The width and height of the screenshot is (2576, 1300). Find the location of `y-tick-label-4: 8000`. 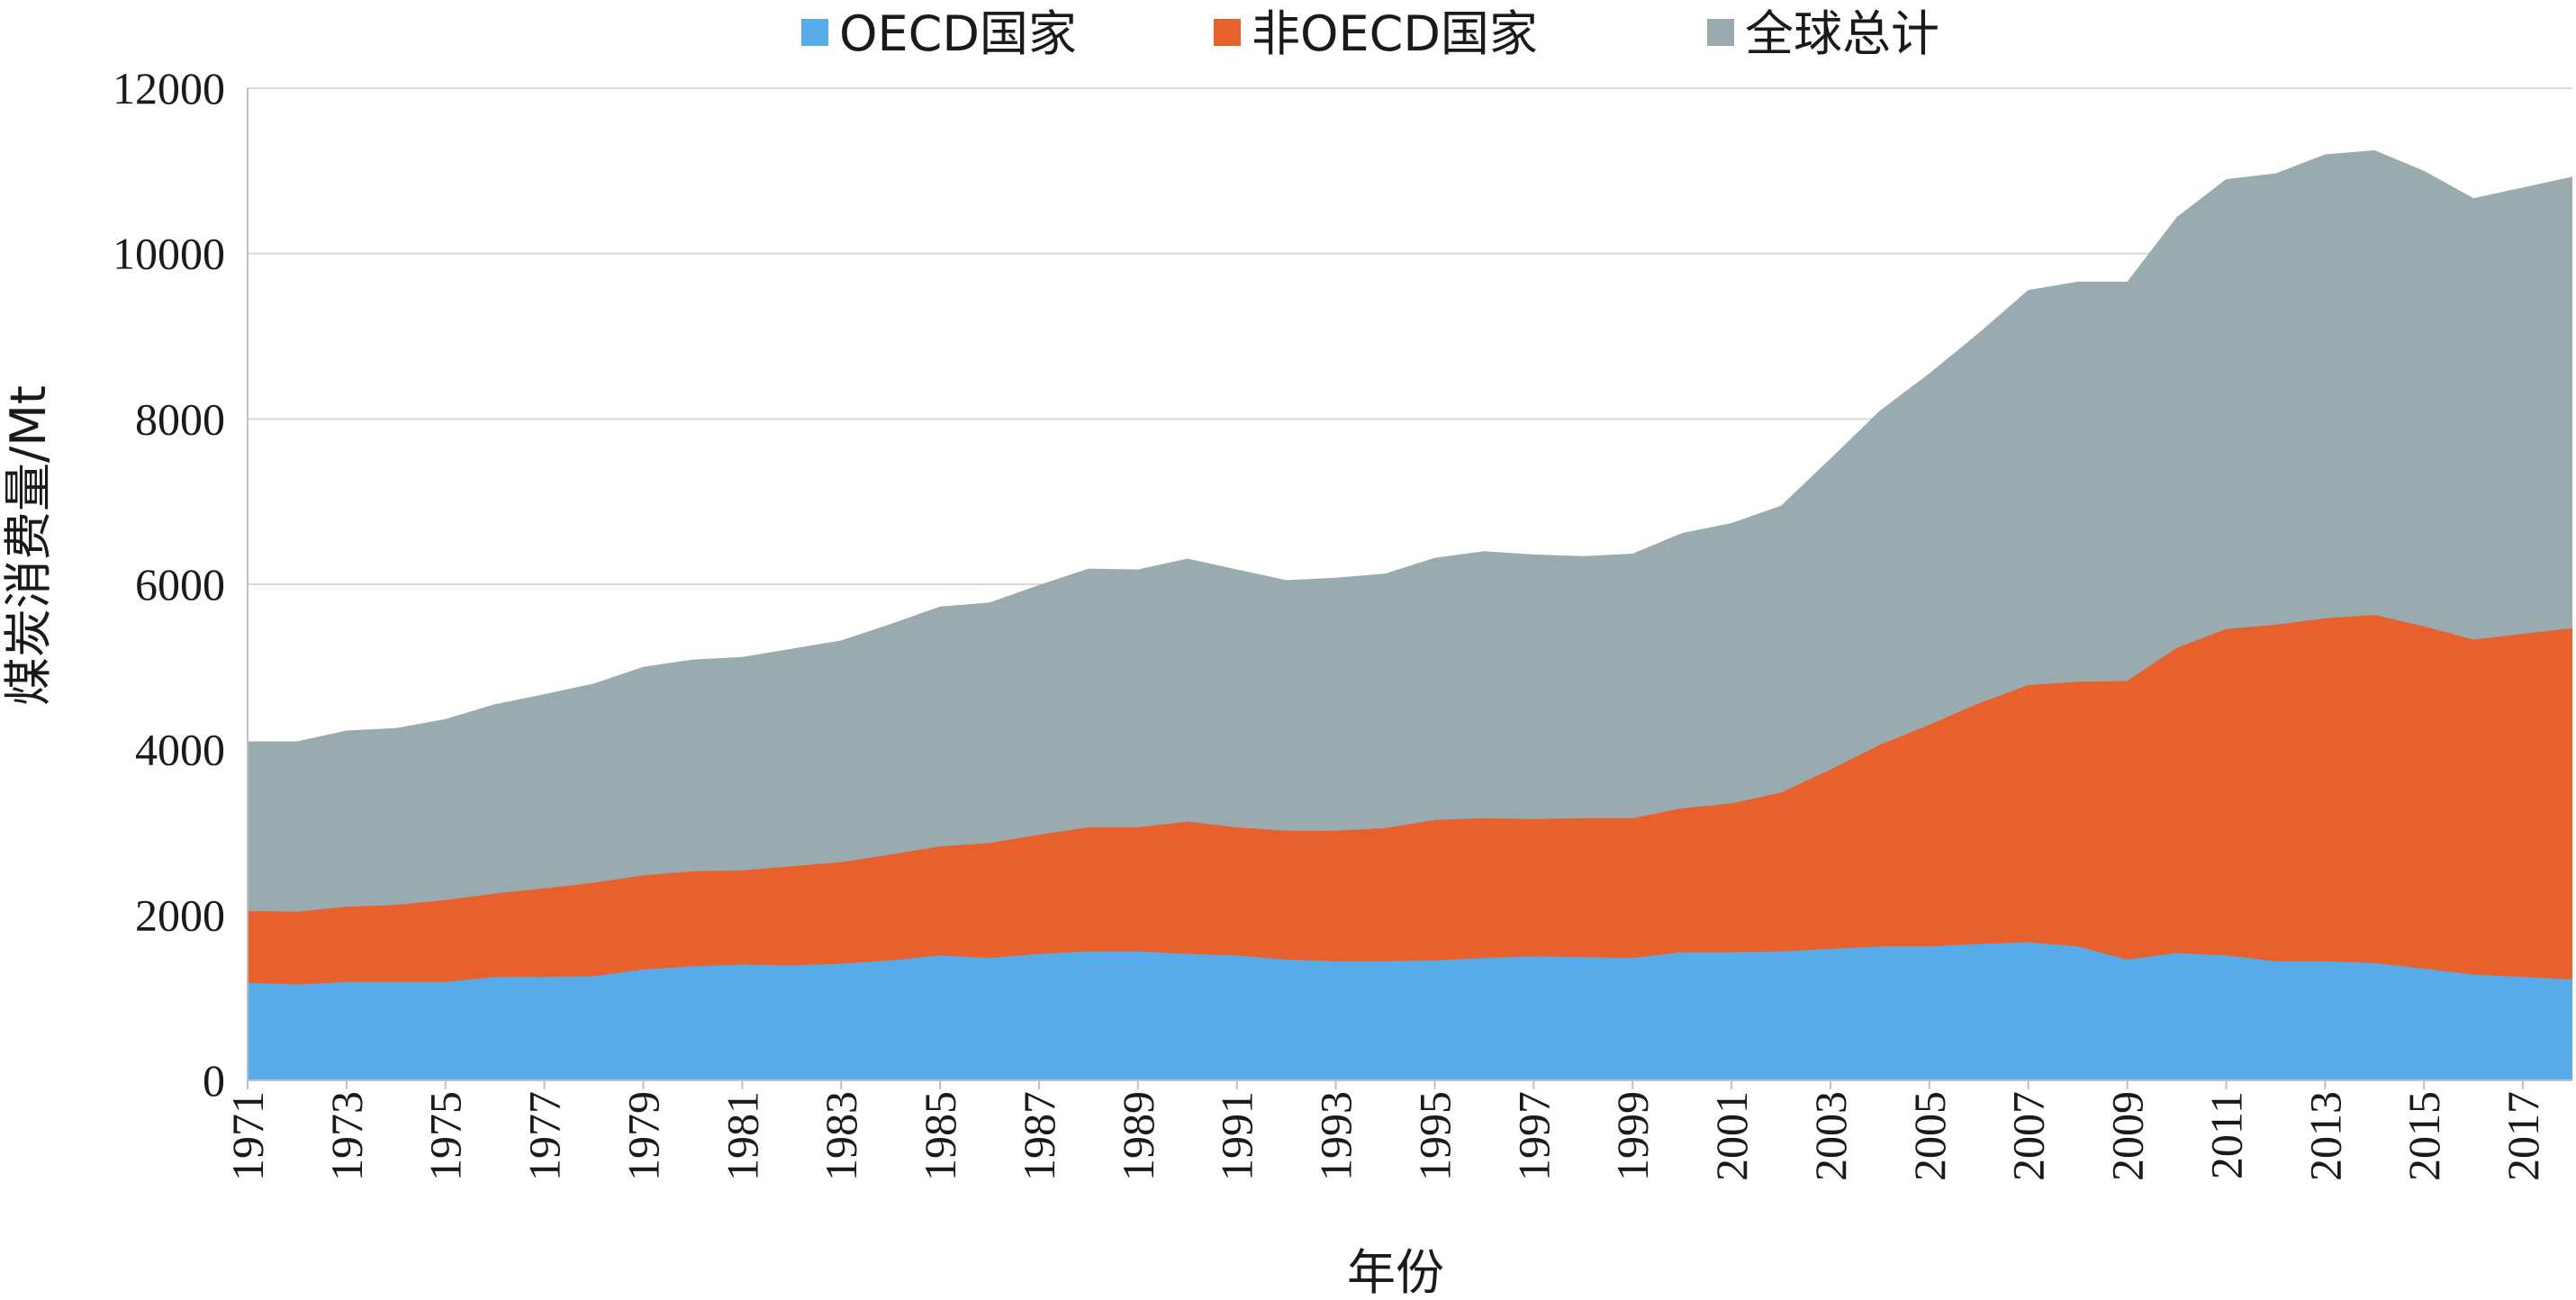

y-tick-label-4: 8000 is located at coordinates (180, 418).